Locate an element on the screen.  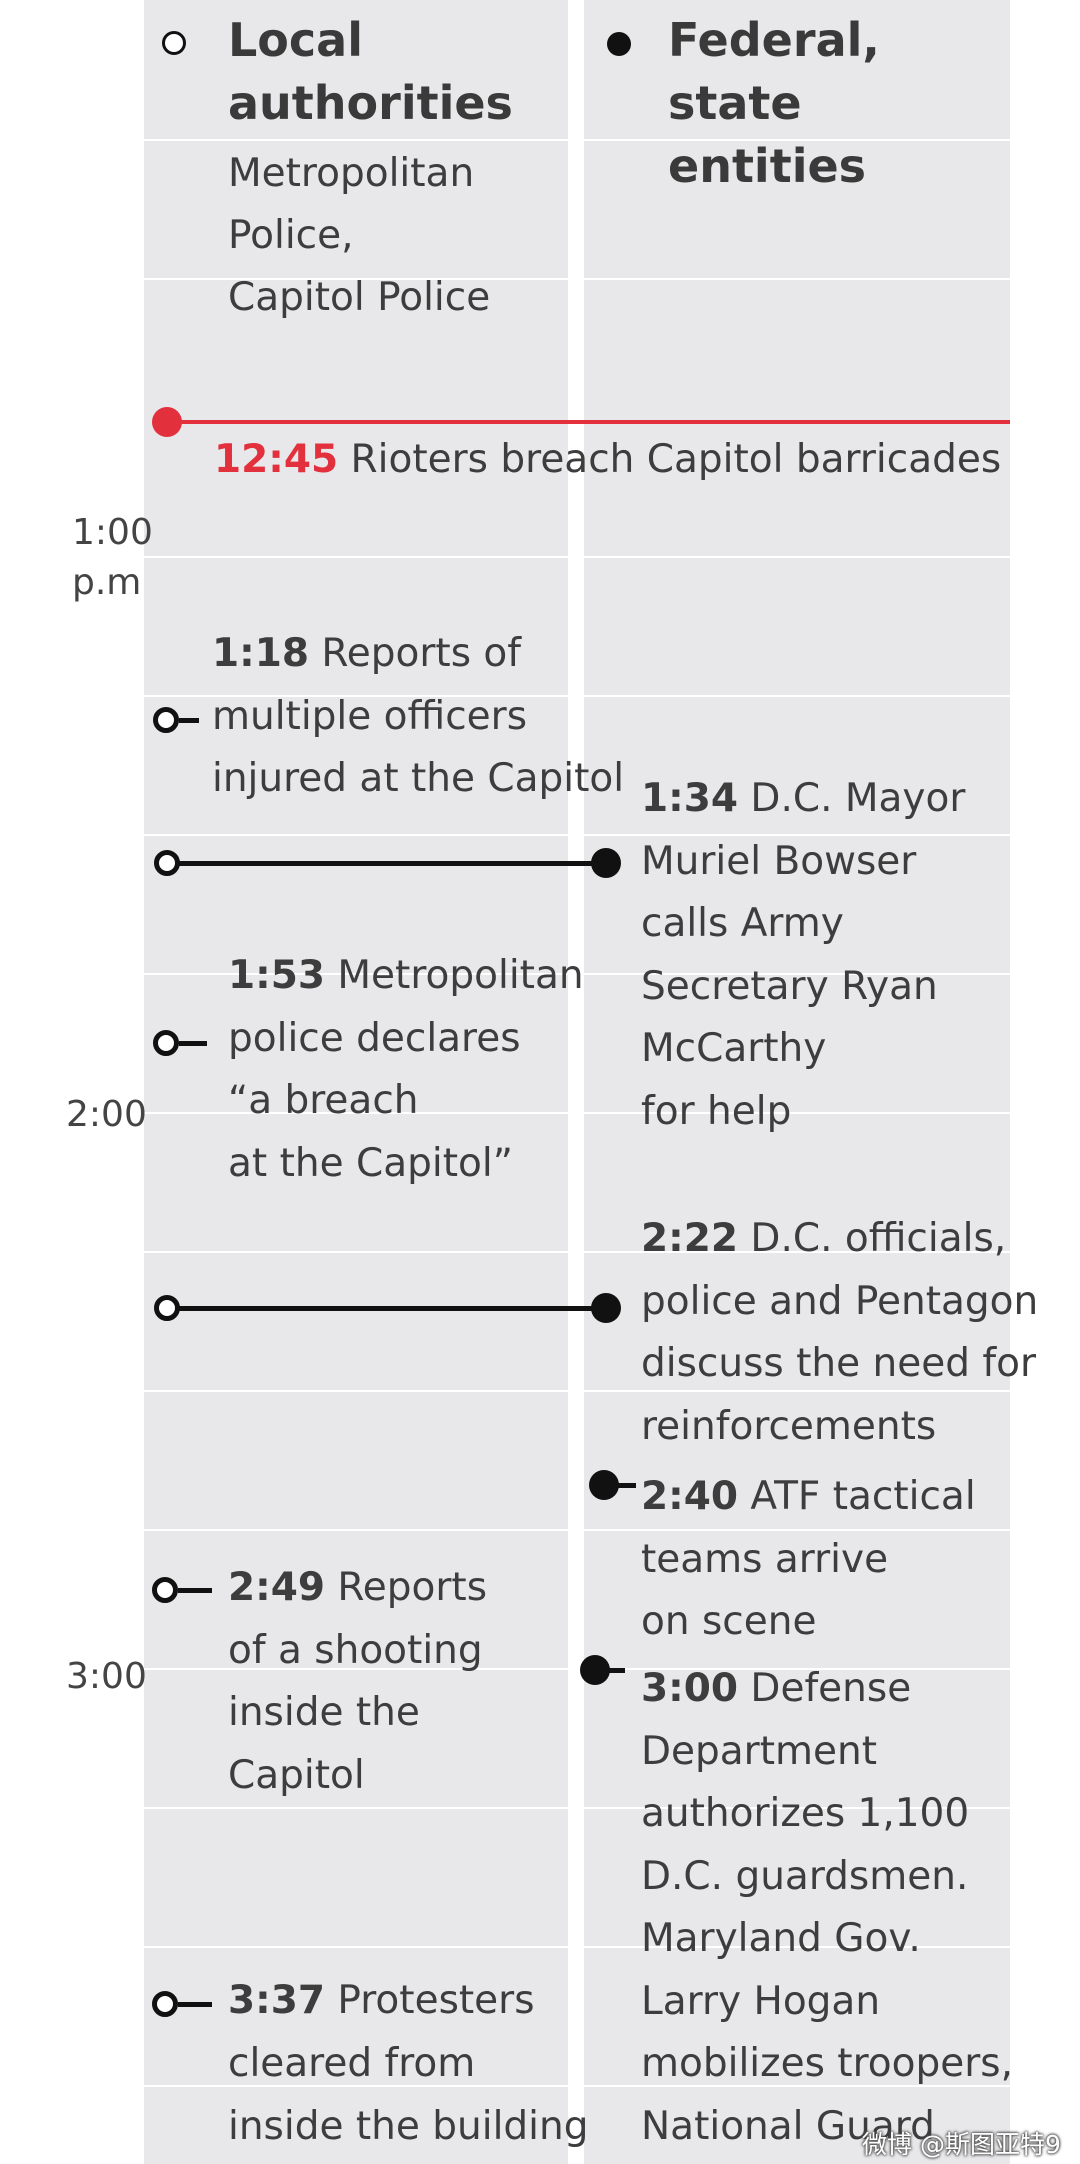
local-header-line1: Local is located at coordinates (295, 40).